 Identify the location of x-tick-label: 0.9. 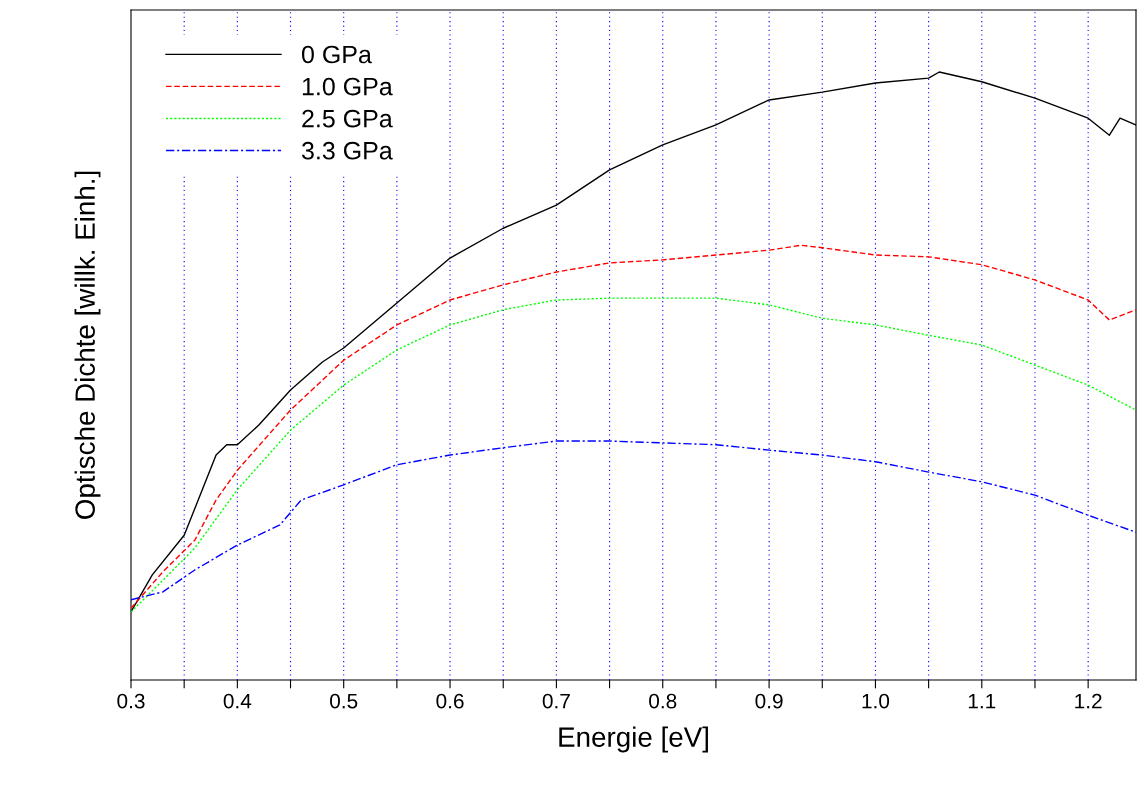
(769, 701).